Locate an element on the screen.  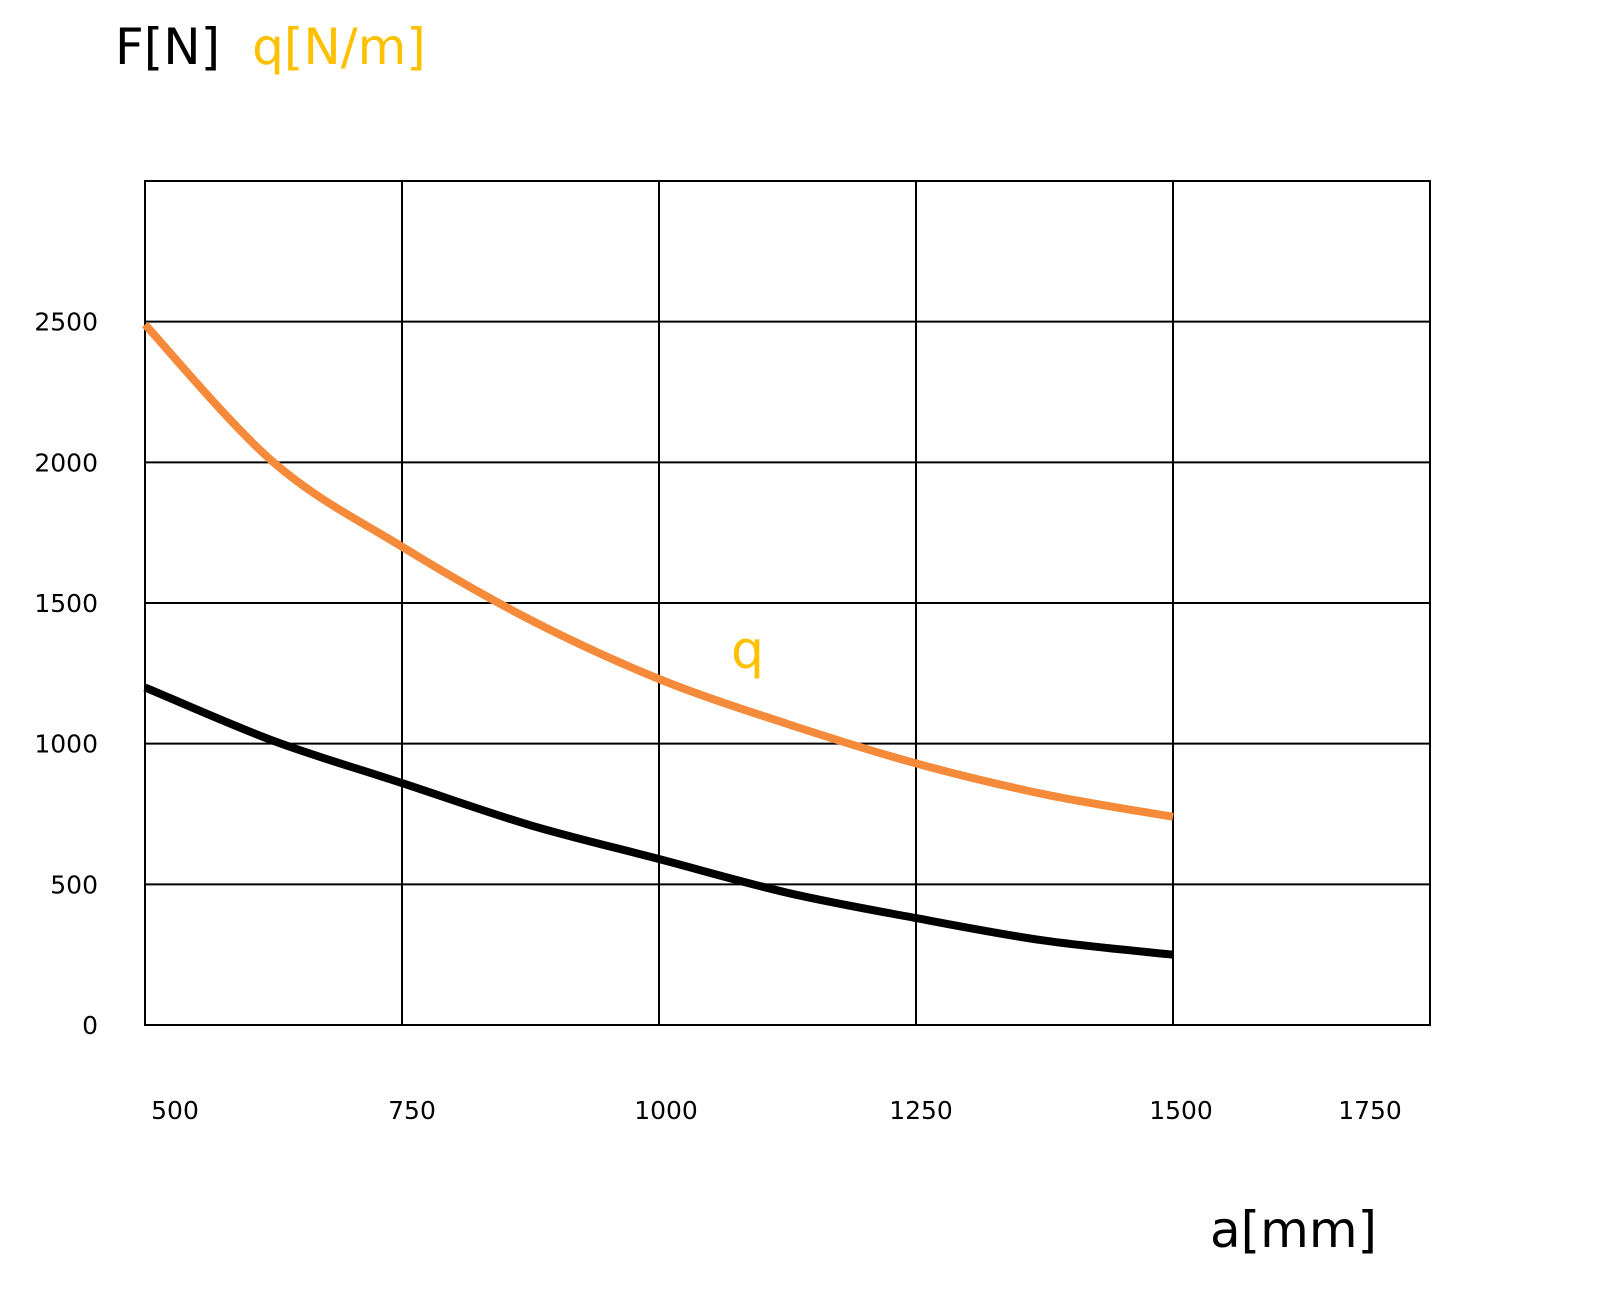
y-tick-label-0: 0 is located at coordinates (90, 1025).